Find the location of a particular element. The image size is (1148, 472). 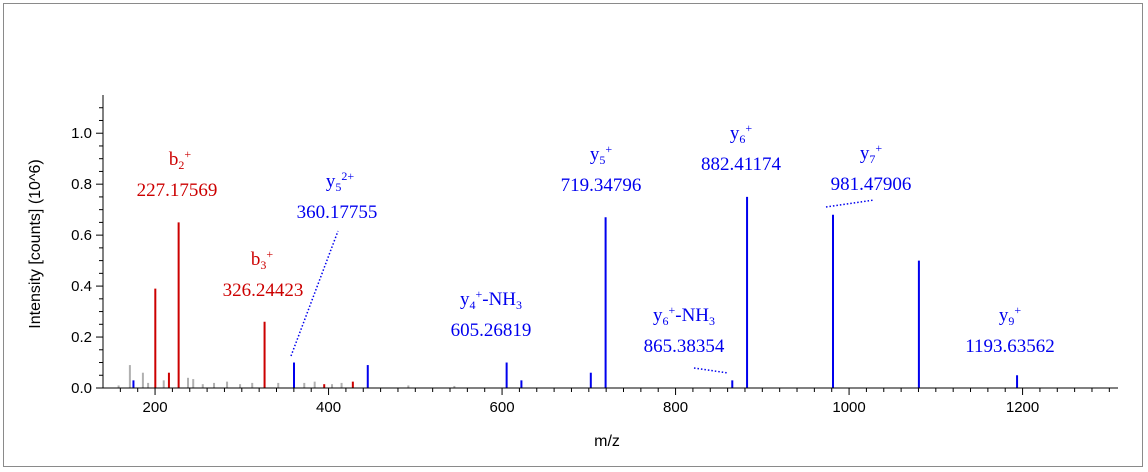

ion-label: y5+ is located at coordinates (601, 154).